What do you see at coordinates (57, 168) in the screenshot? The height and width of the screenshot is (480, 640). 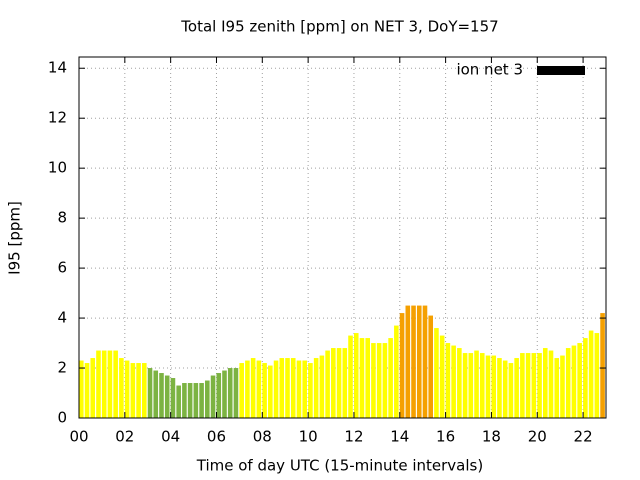 I see `y-tick-label: 10` at bounding box center [57, 168].